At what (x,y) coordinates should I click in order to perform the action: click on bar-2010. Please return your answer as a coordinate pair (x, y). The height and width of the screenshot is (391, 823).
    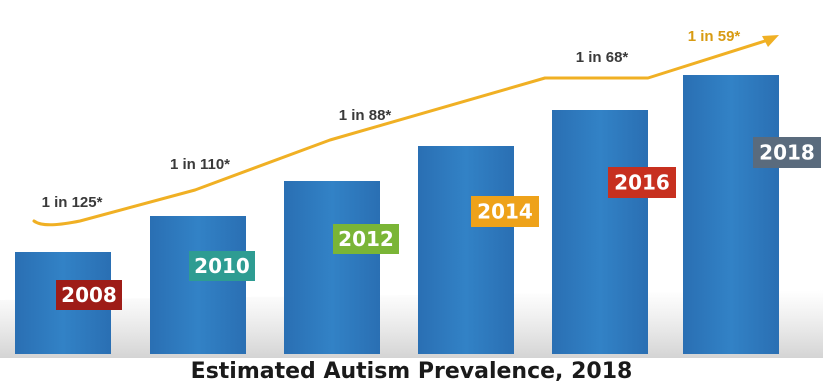
    Looking at the image, I should click on (198, 285).